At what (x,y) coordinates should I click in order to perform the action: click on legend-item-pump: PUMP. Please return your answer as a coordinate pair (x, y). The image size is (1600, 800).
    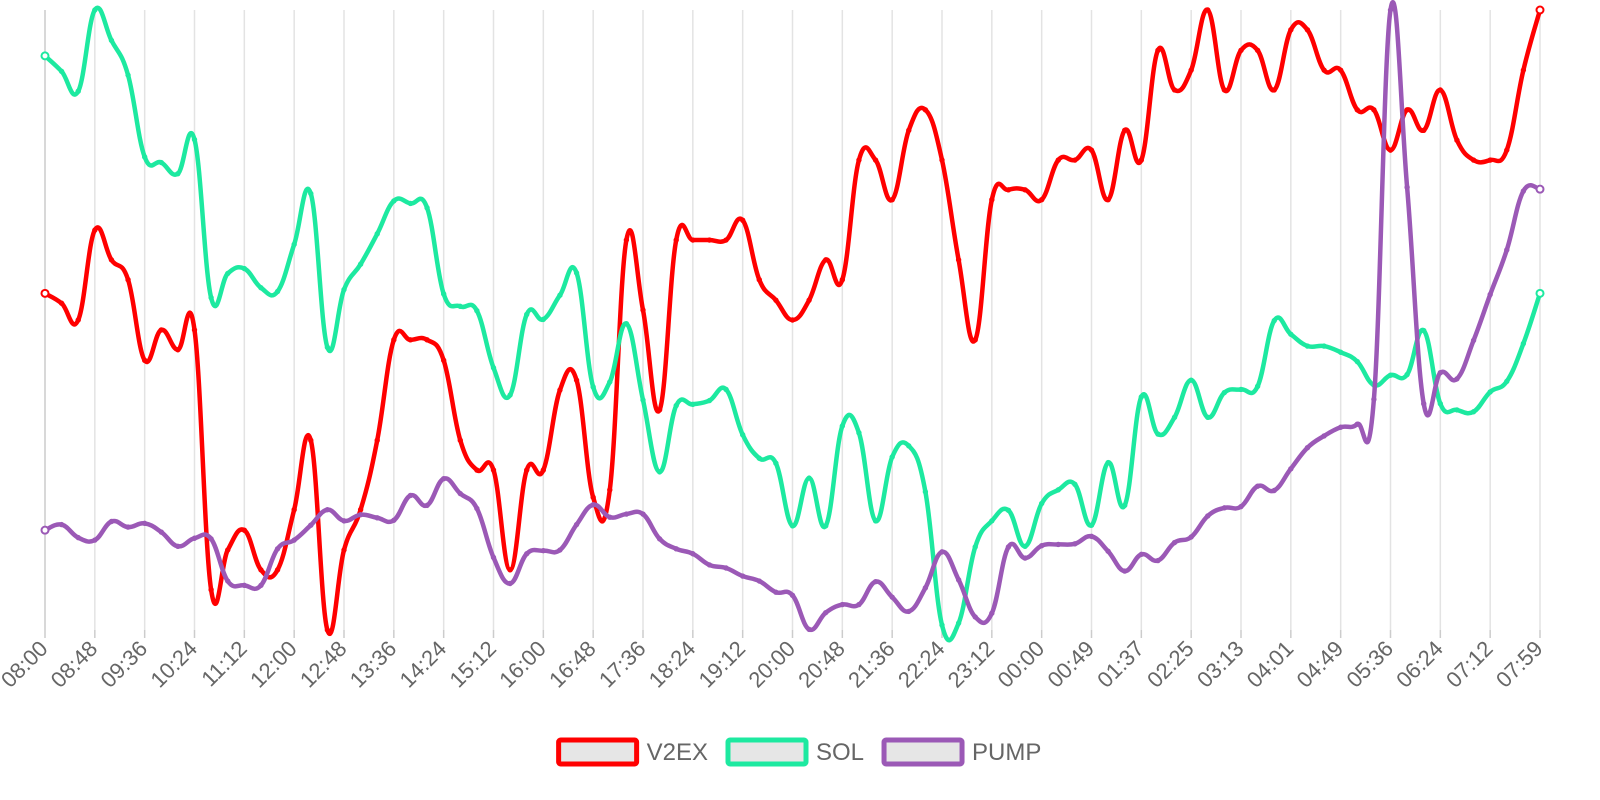
    Looking at the image, I should click on (961, 752).